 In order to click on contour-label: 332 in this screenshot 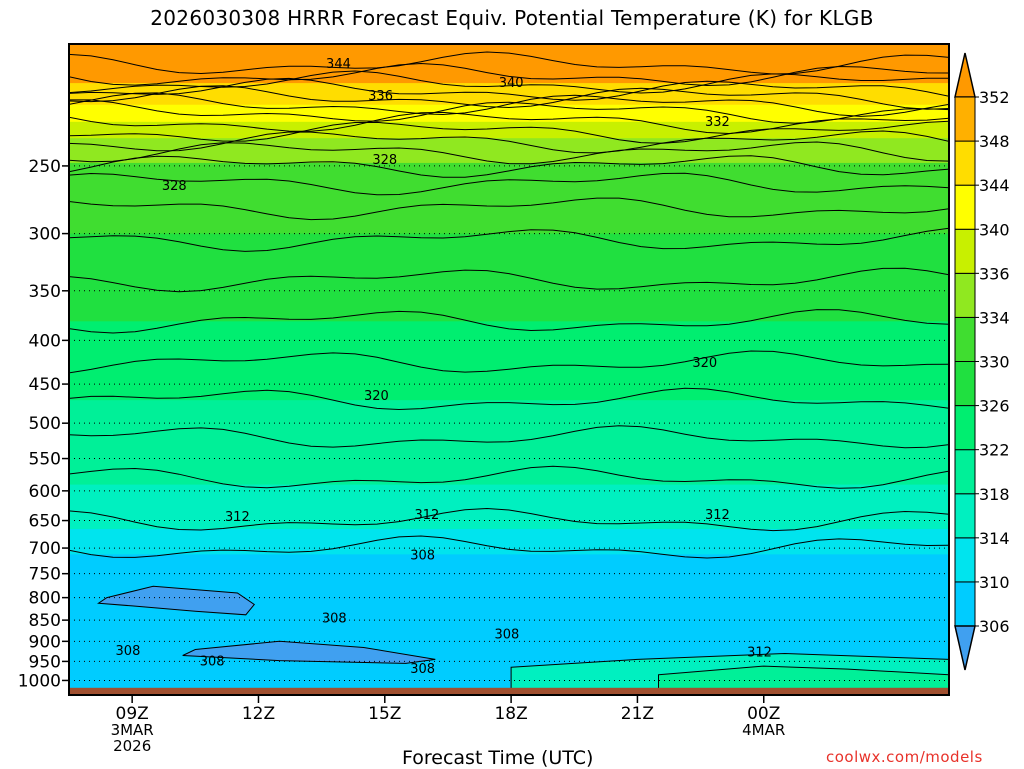, I will do `click(717, 122)`.